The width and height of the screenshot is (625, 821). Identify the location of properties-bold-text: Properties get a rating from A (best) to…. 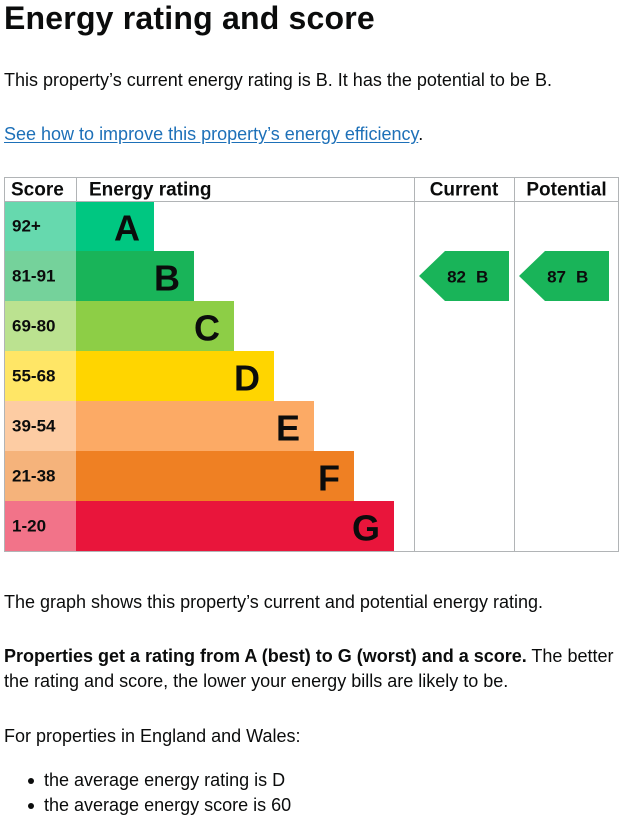
(265, 656).